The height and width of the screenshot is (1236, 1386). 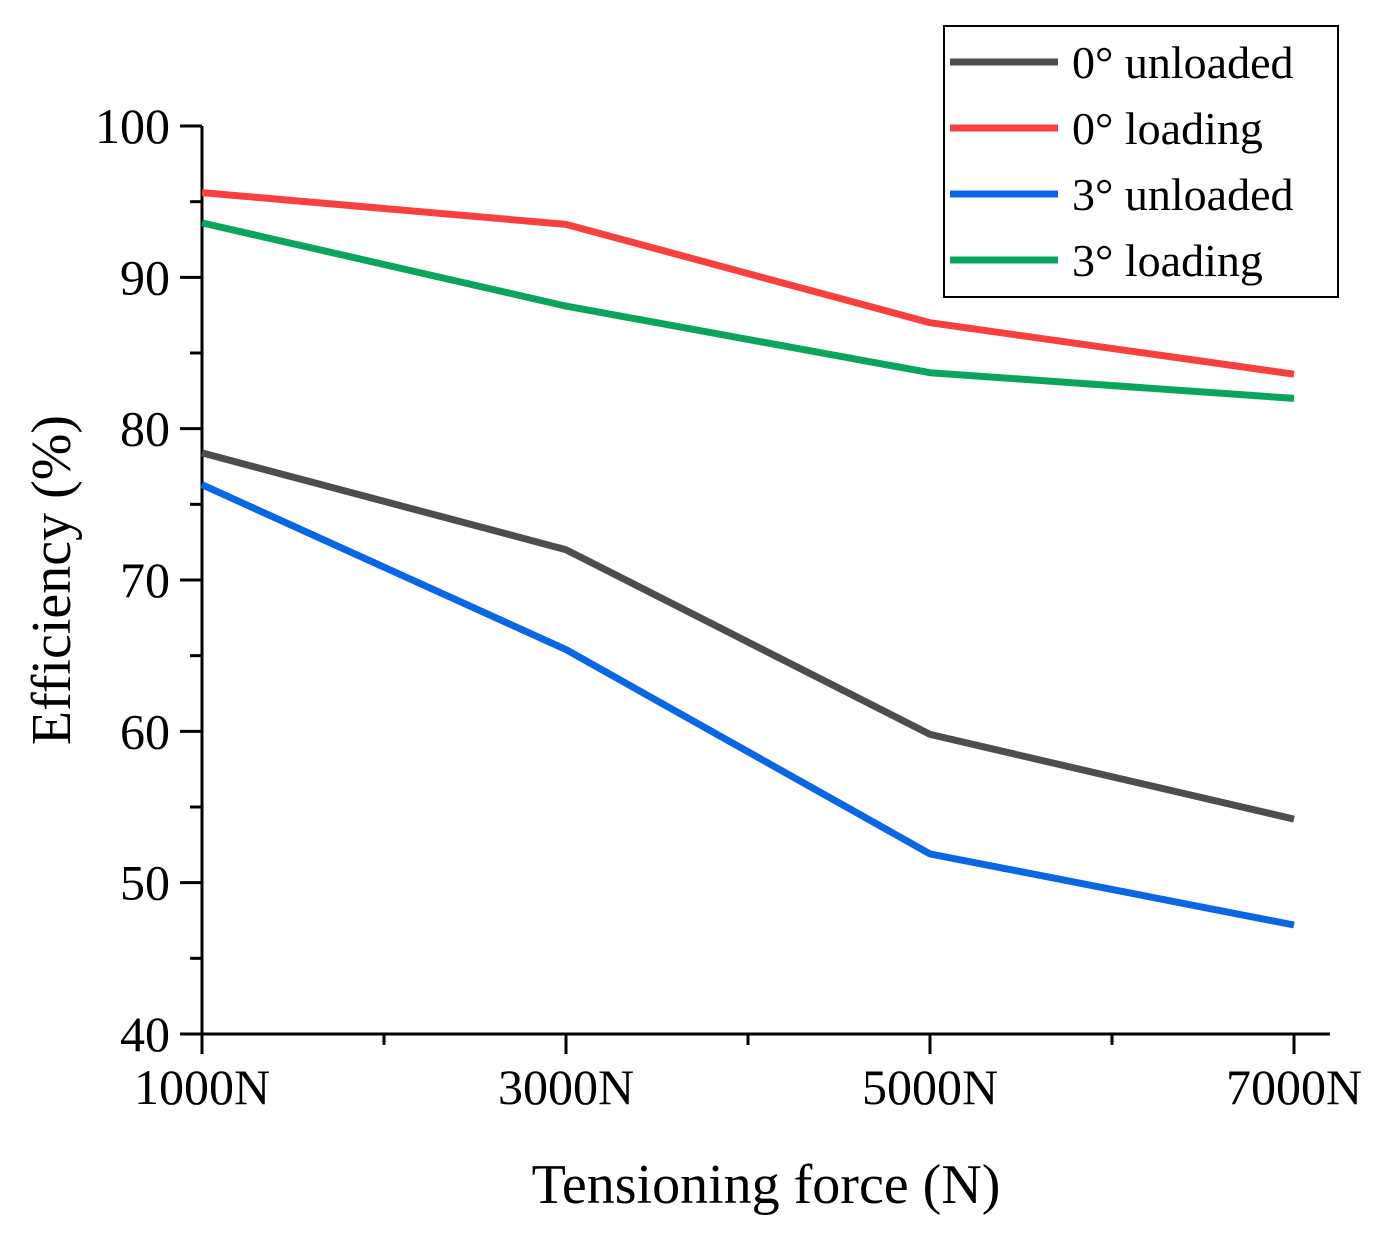 What do you see at coordinates (145, 883) in the screenshot?
I see `y-tick-label: 50` at bounding box center [145, 883].